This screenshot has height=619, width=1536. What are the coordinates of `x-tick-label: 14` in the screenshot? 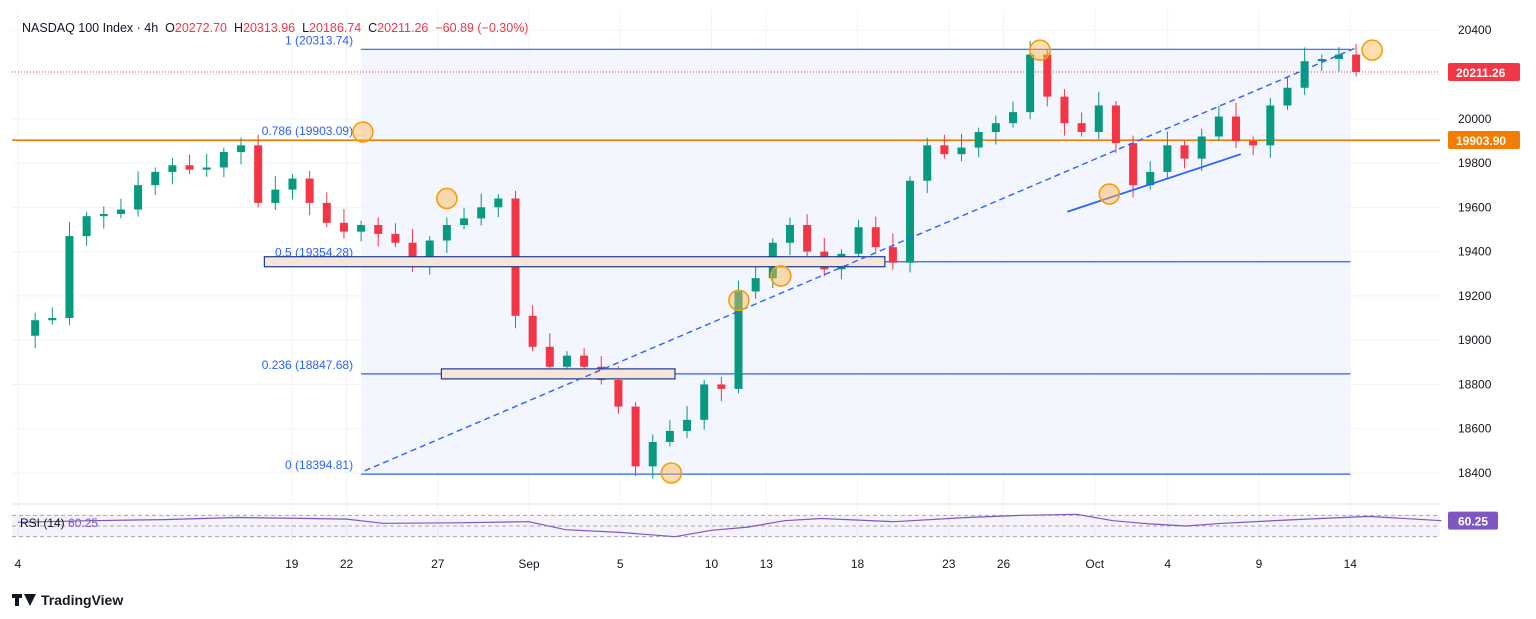 It's located at (1351, 564).